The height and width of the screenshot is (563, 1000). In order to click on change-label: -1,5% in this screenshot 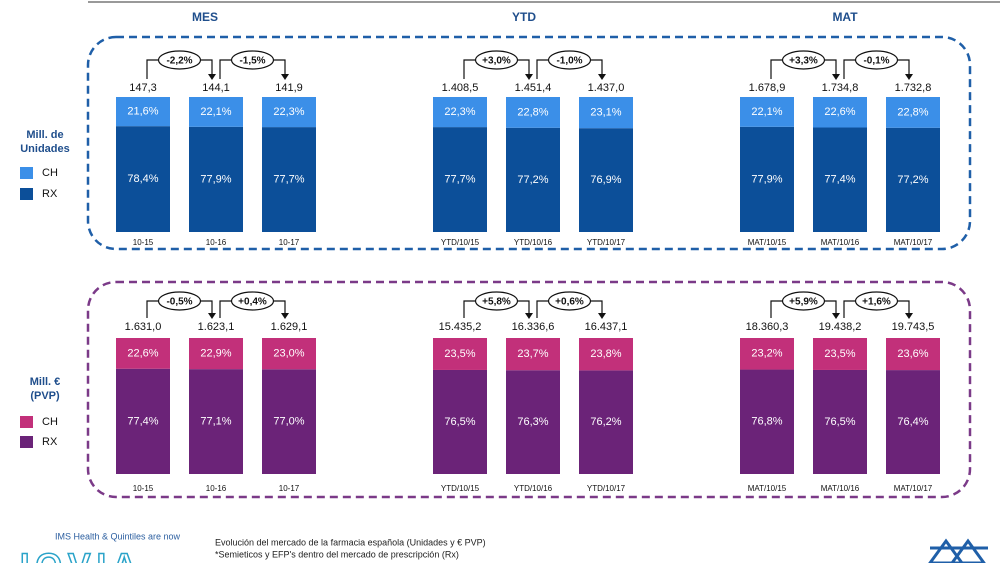, I will do `click(252, 61)`.